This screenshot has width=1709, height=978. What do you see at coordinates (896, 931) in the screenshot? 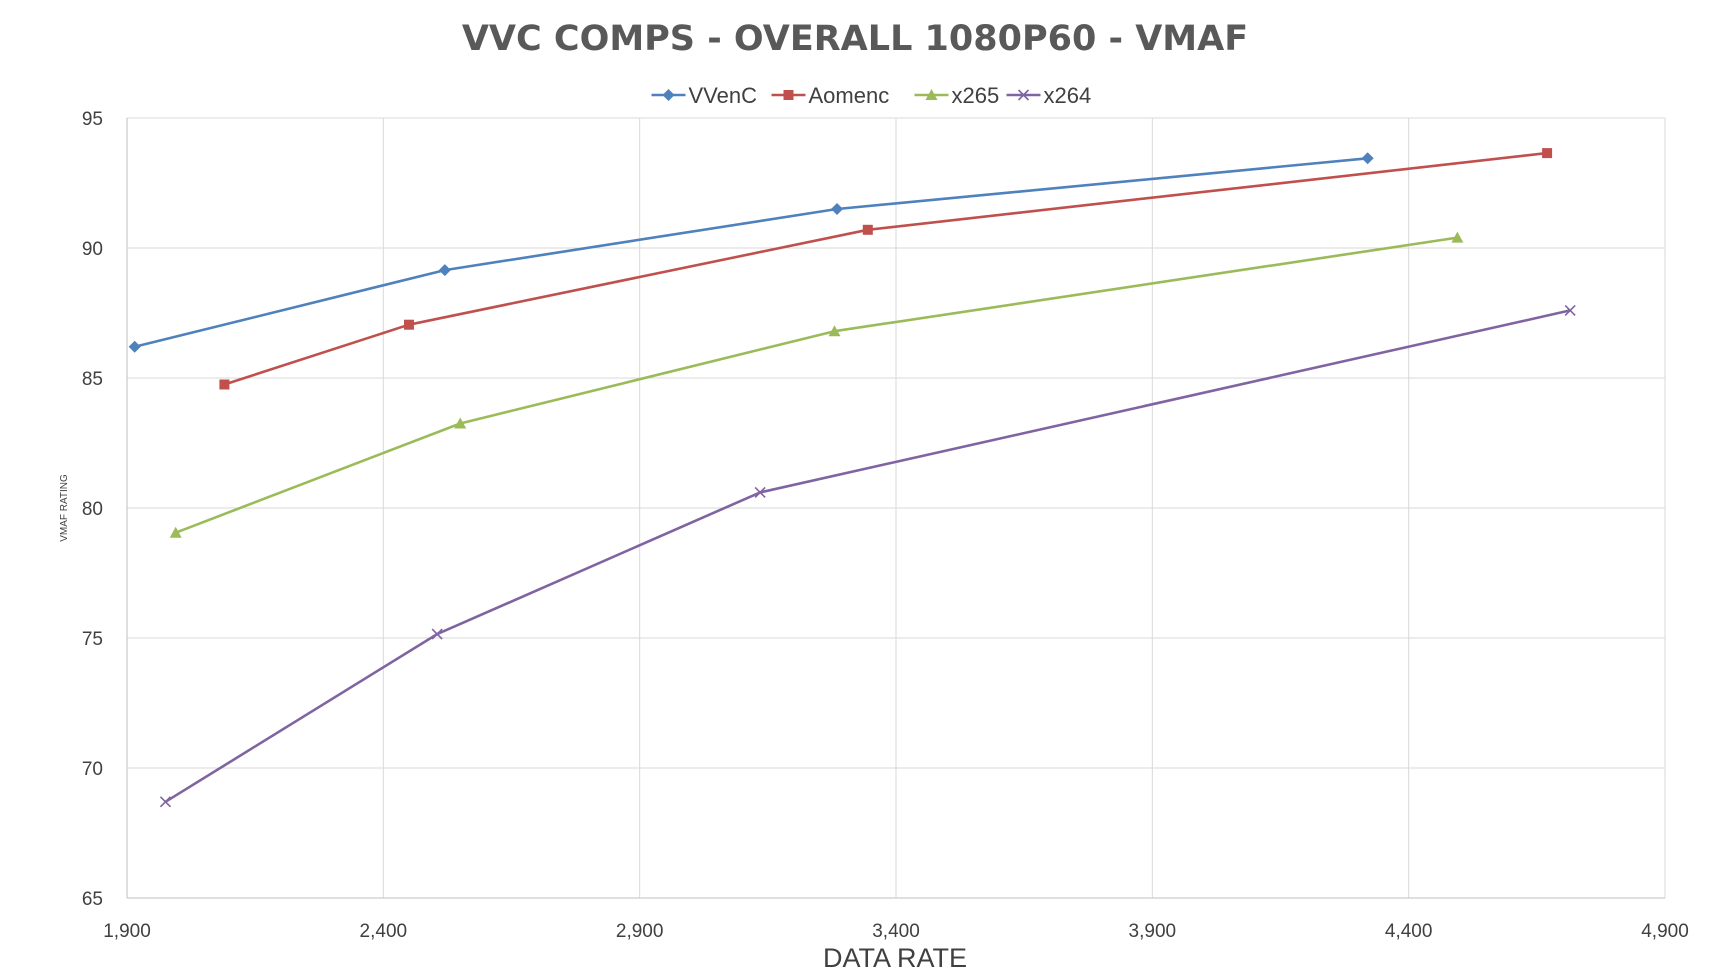
I see `x-tick-label: 3,400` at bounding box center [896, 931].